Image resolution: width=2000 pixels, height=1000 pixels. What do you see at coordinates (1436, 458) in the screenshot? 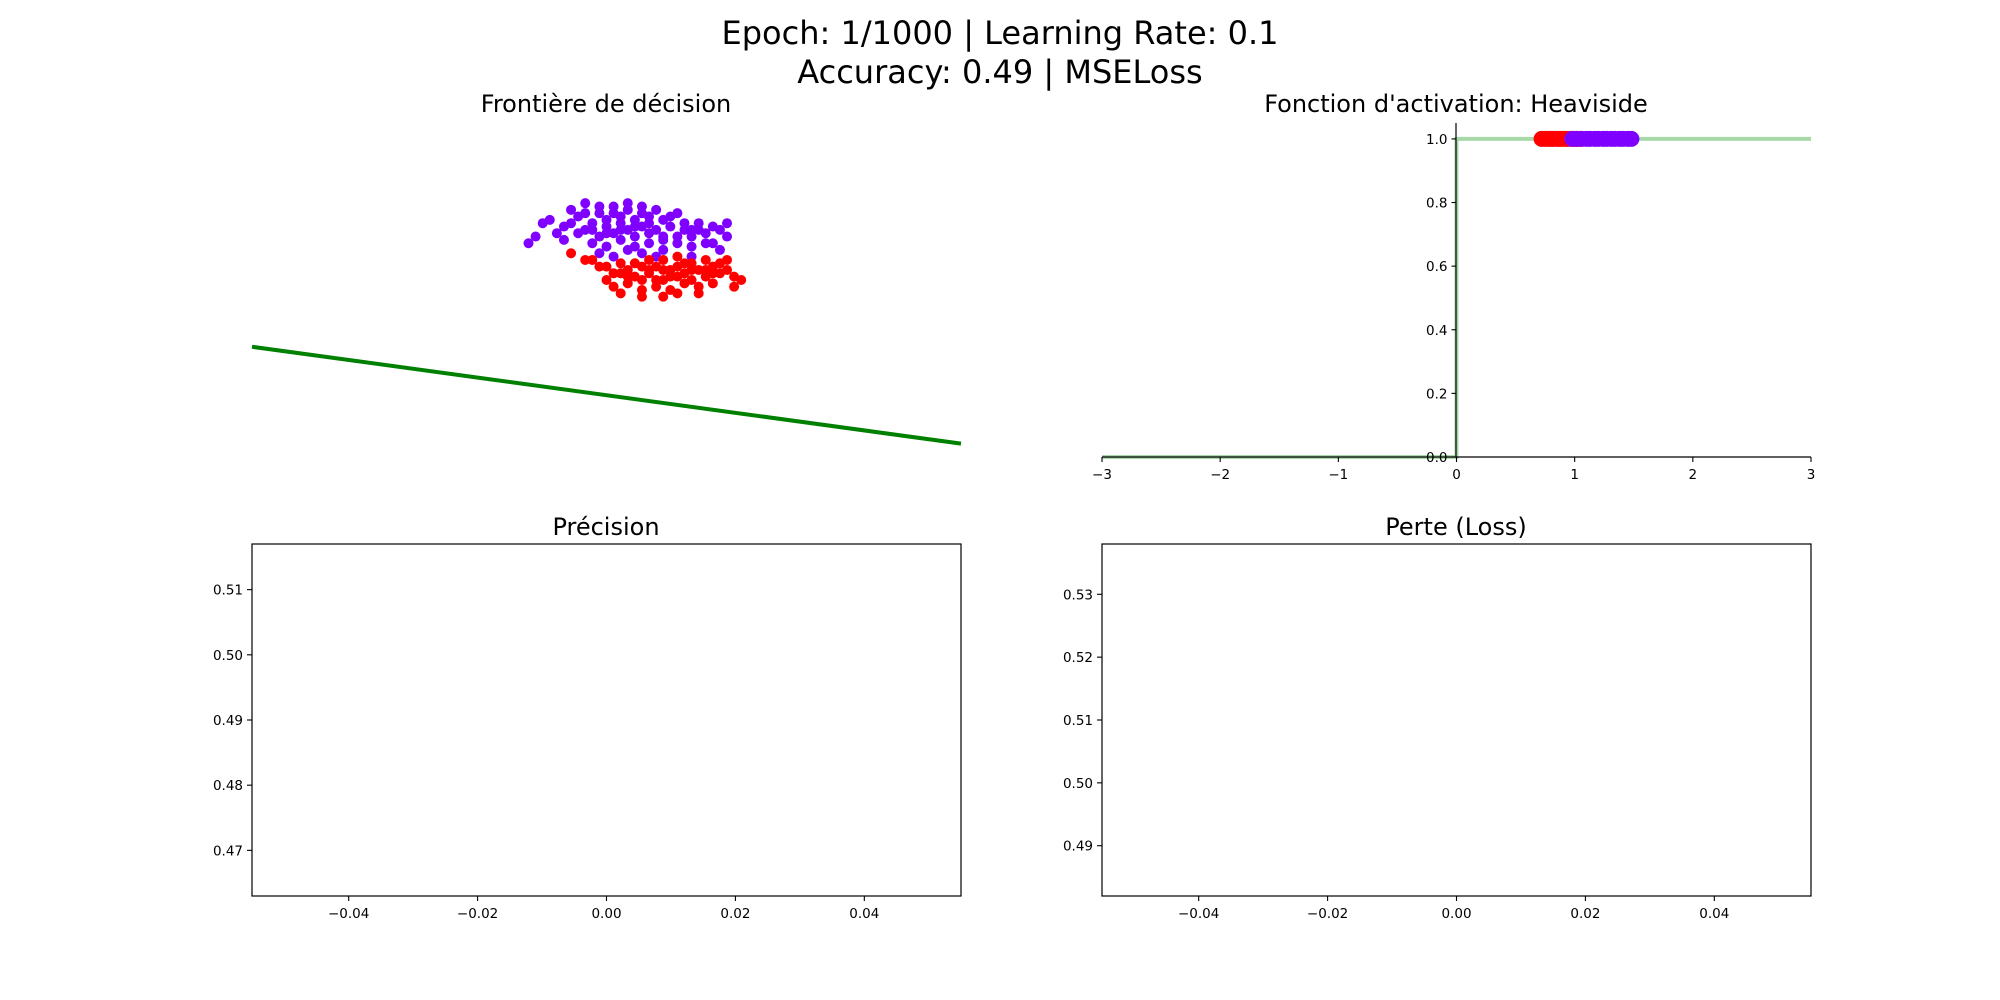
I see `y-tick-label: 0.0` at bounding box center [1436, 458].